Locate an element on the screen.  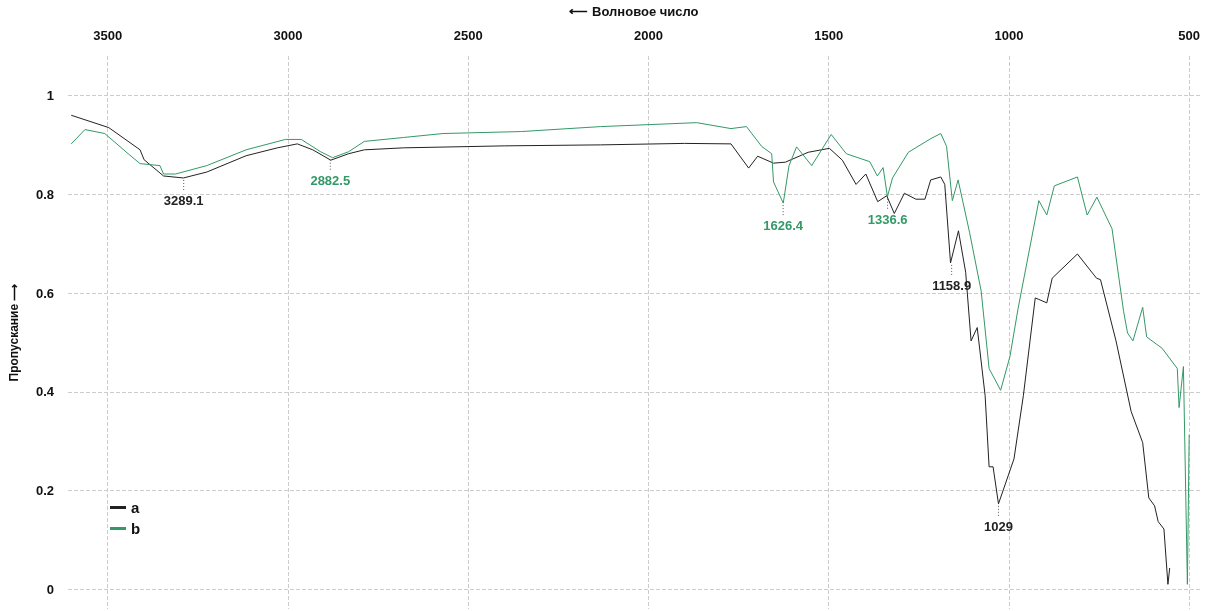
legend-label: a is located at coordinates (135, 507).